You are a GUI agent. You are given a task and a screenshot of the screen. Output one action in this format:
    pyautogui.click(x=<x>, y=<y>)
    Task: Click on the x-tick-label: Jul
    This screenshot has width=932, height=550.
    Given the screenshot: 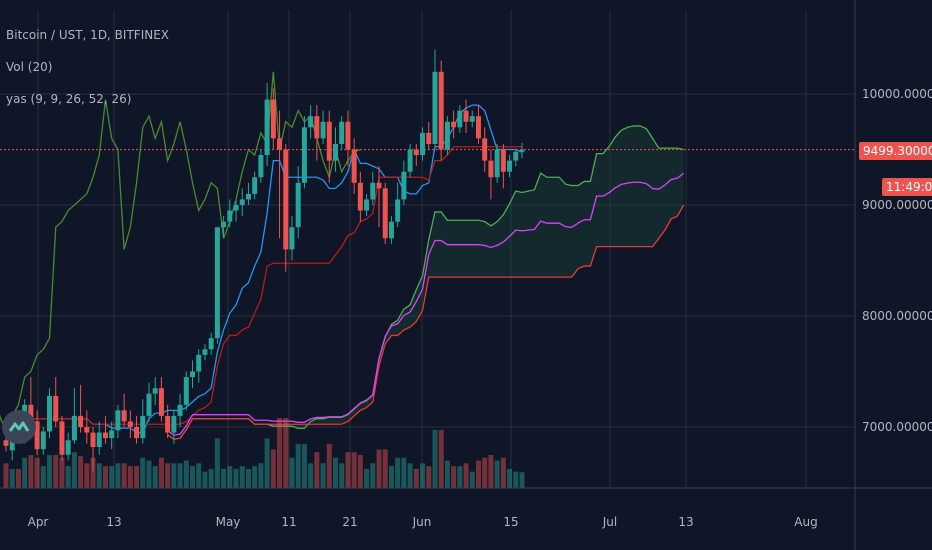 What is the action you would take?
    pyautogui.click(x=609, y=522)
    